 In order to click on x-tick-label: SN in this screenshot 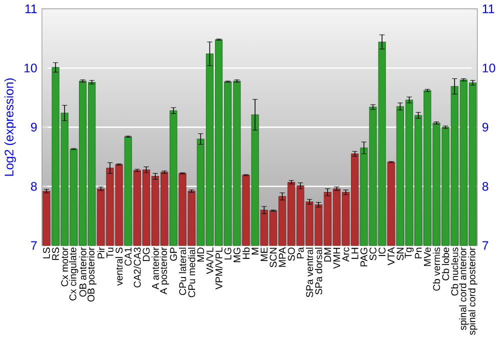, I will do `click(400, 254)`.